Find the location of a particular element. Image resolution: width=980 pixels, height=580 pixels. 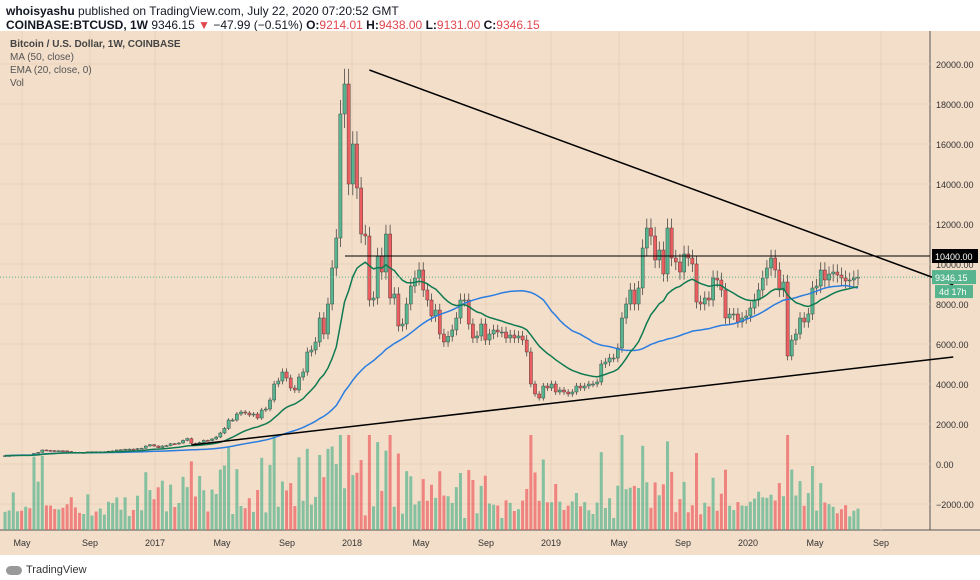

legend-ema: EMA (20, close, 0) is located at coordinates (51, 70).